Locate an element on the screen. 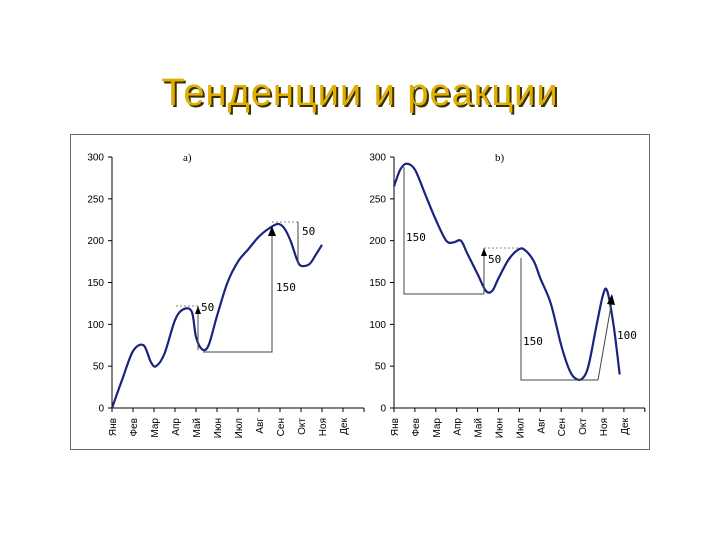 The image size is (720, 540). panel-label: b) is located at coordinates (500, 158).